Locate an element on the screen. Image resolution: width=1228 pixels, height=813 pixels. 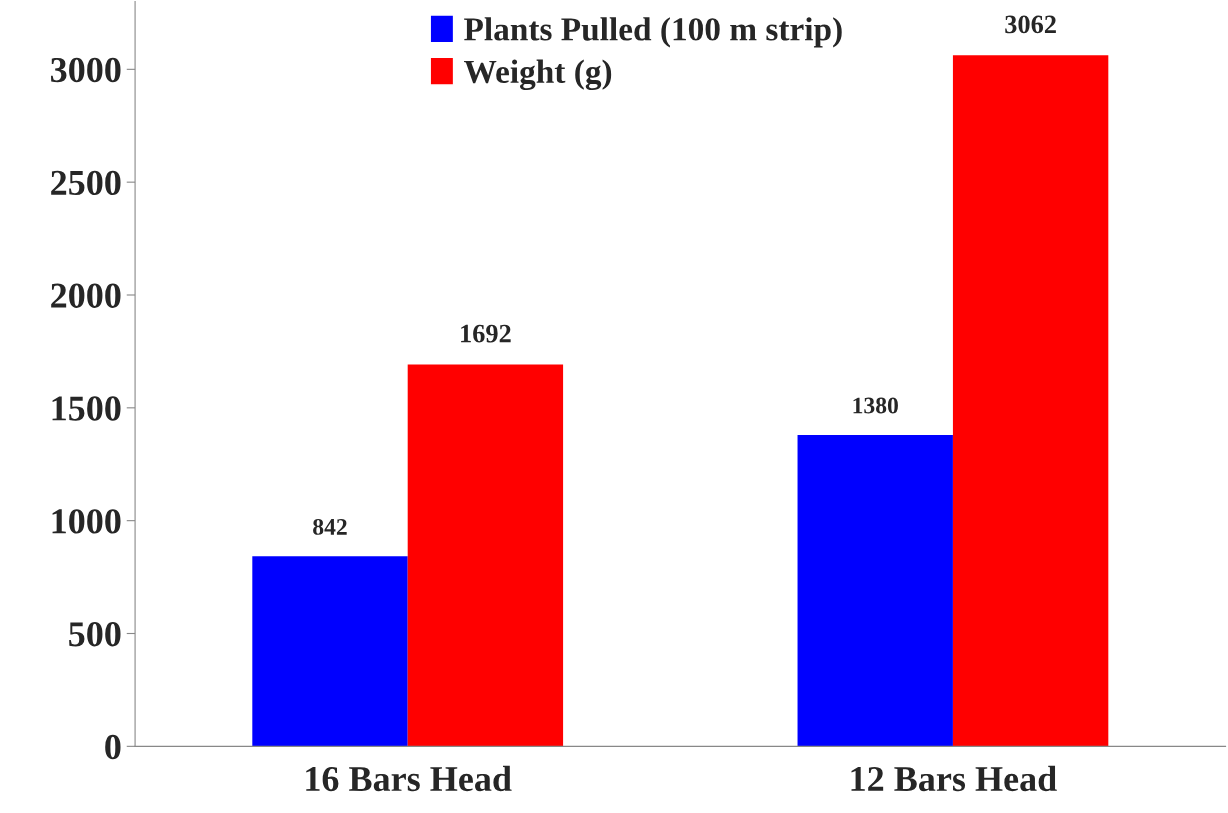
y-tick-label: 2000 is located at coordinates (86, 295).